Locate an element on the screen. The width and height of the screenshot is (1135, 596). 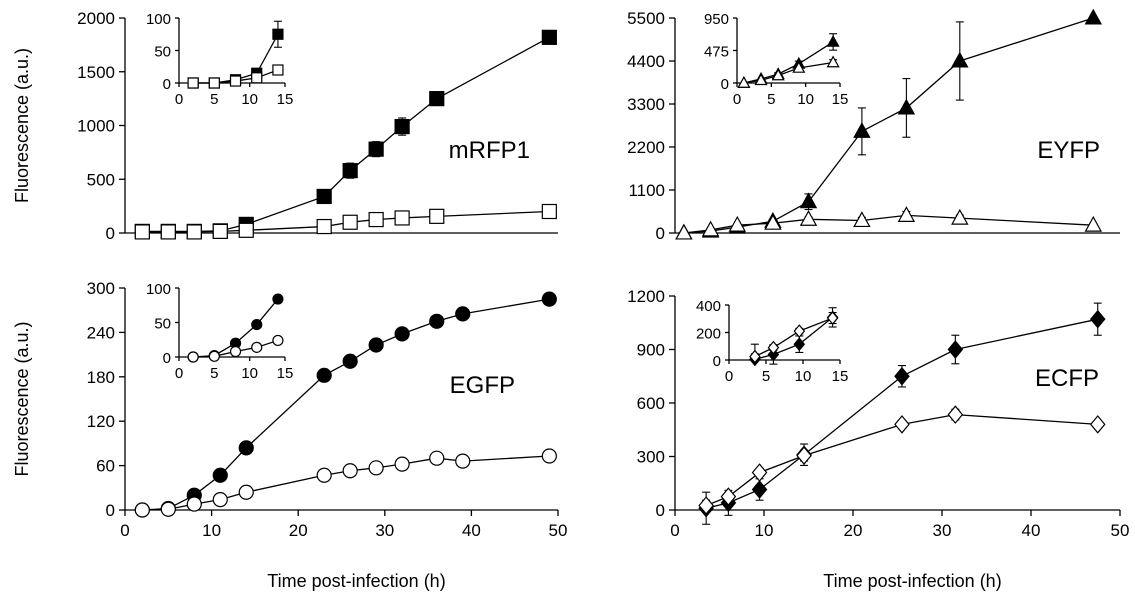
main-x-tick-label: 40 is located at coordinates (1031, 530).